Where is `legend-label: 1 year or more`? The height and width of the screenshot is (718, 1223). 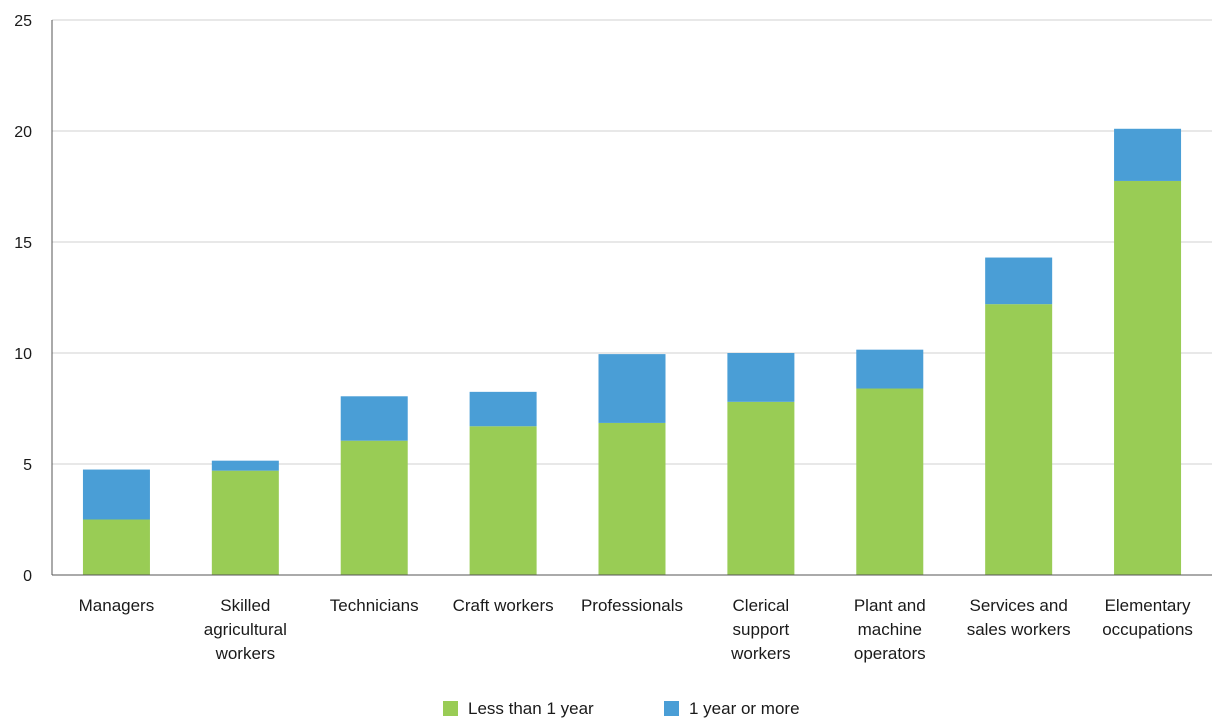 legend-label: 1 year or more is located at coordinates (744, 708).